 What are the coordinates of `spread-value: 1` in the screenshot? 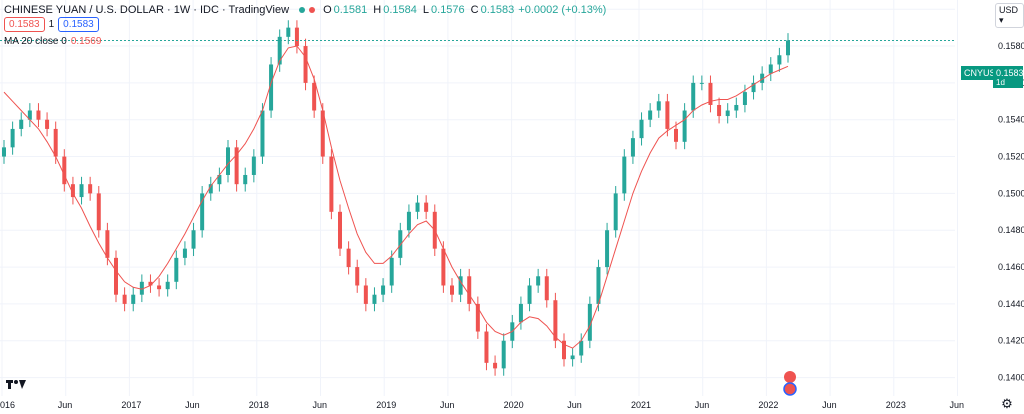 It's located at (51, 24).